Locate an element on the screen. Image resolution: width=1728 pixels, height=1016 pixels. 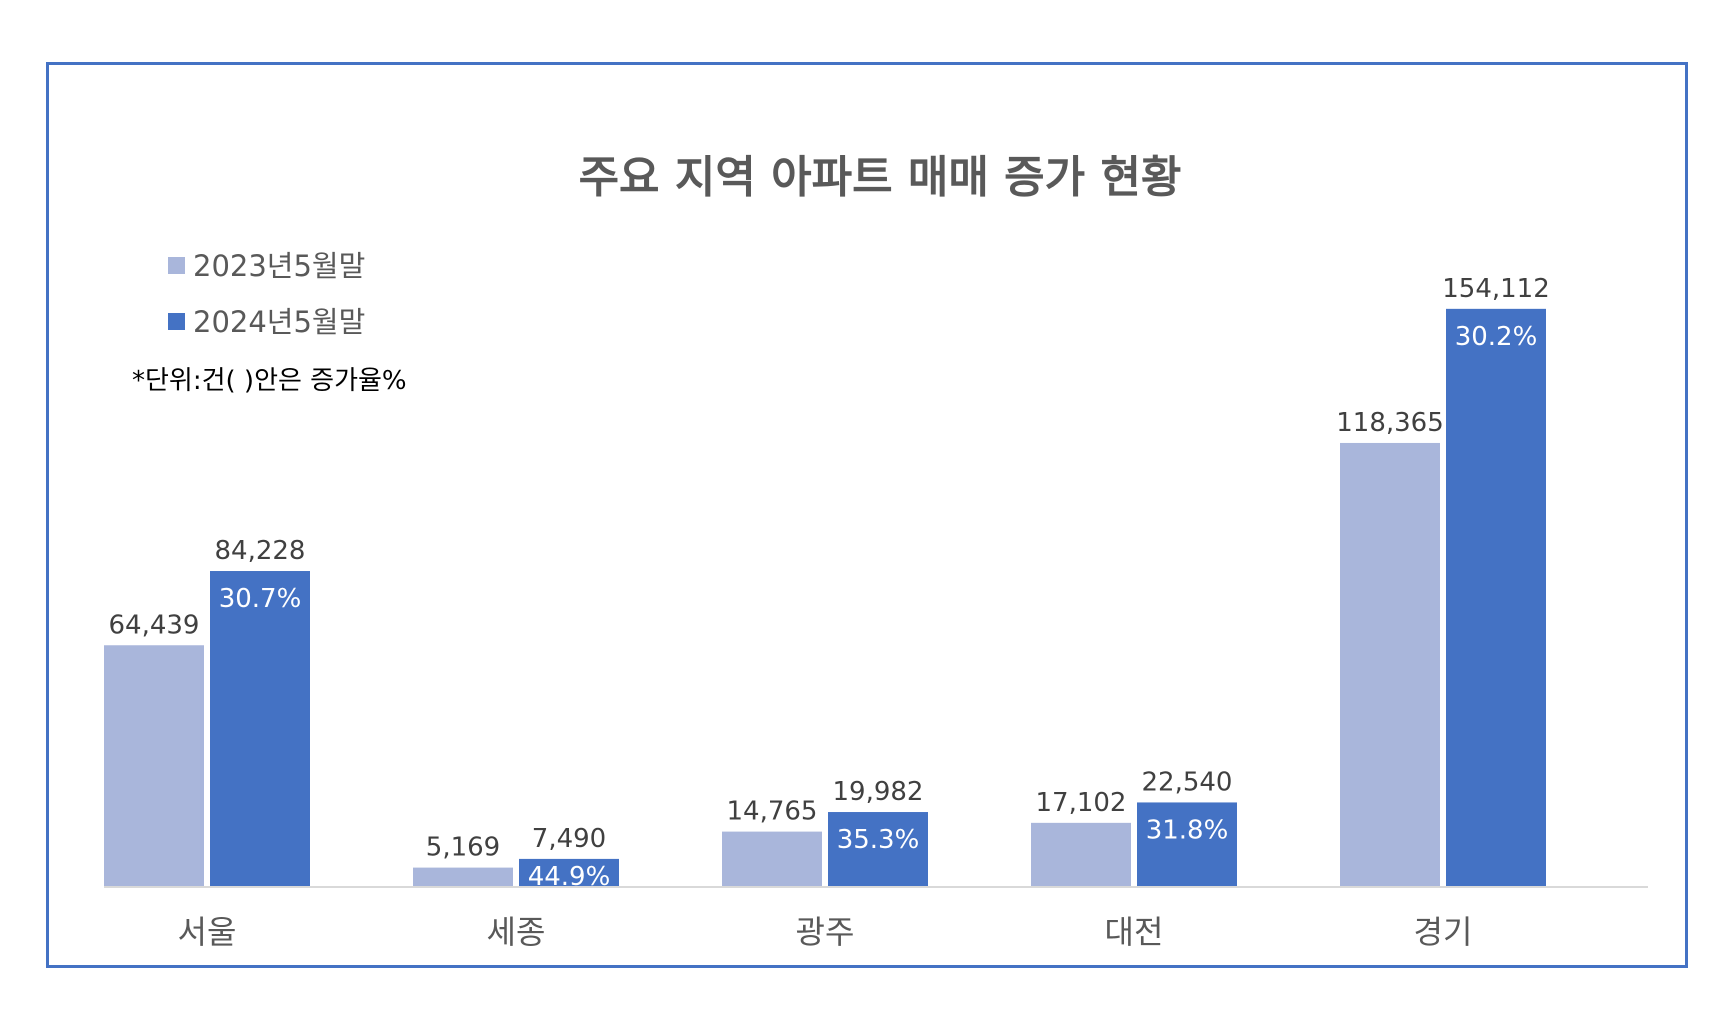
unit-note: *단위:건( )안은 증가율% is located at coordinates (269, 381).